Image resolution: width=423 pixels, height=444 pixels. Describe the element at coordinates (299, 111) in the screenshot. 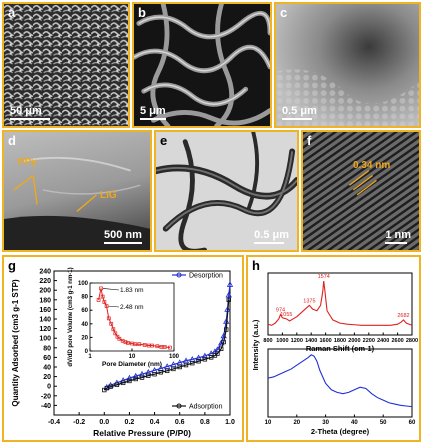

I see `scale-bar-label-c: 0.5 μm` at that location.